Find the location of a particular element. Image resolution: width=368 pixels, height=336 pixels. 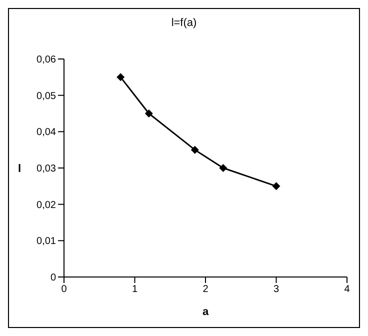

y-tick-label: 0,06 is located at coordinates (46, 60).